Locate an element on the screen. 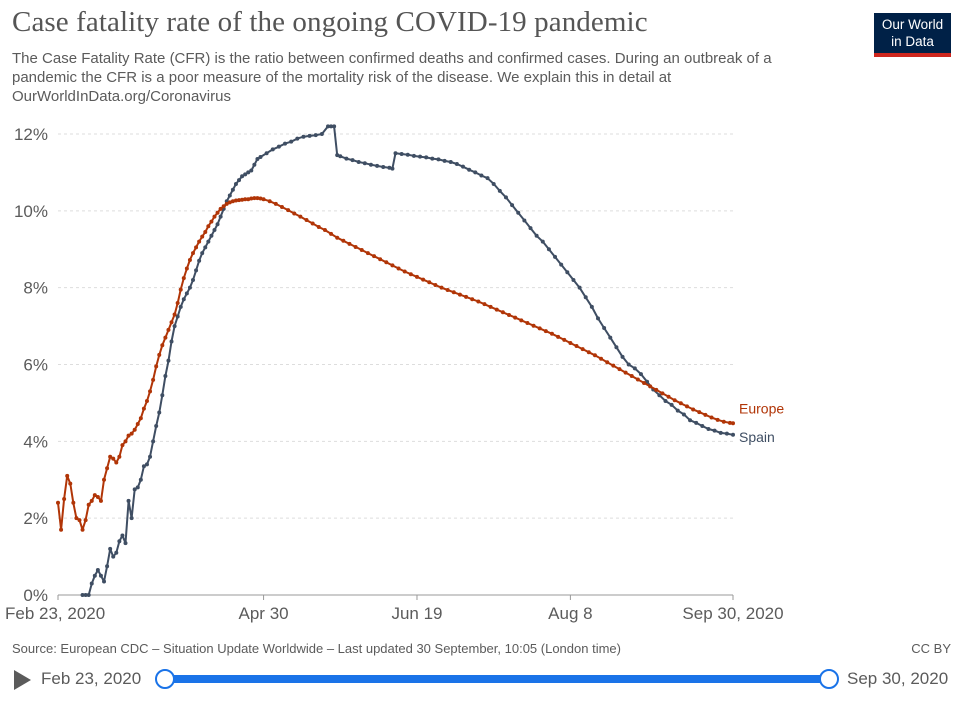 This screenshot has height=701, width=971. play-icon is located at coordinates (22, 680).